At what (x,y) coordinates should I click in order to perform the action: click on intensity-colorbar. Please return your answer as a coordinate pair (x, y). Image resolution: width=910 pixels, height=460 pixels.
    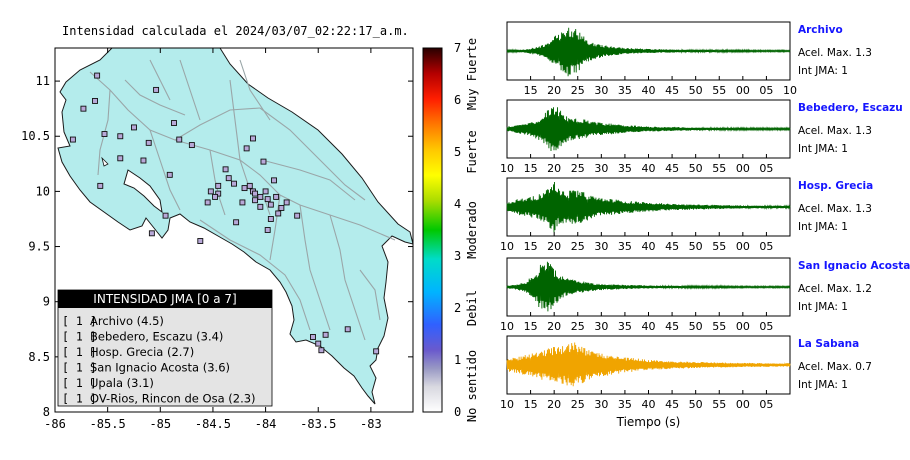
    Looking at the image, I should click on (432, 230).